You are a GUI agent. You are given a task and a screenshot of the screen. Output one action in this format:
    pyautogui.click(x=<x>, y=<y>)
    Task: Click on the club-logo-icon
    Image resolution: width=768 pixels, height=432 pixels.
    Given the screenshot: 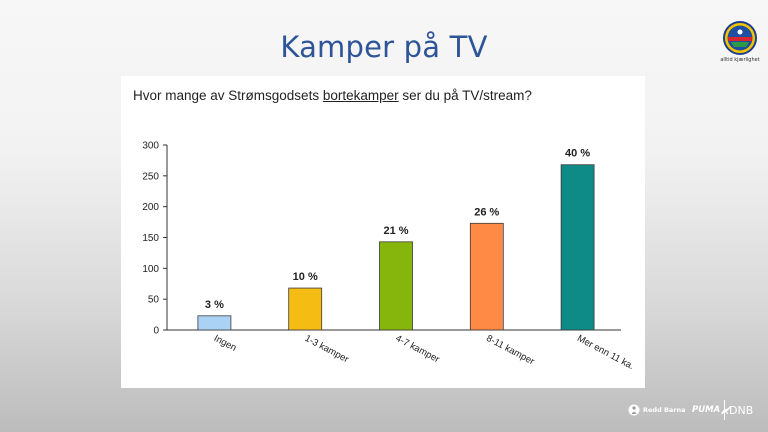 What is the action you would take?
    pyautogui.click(x=740, y=38)
    